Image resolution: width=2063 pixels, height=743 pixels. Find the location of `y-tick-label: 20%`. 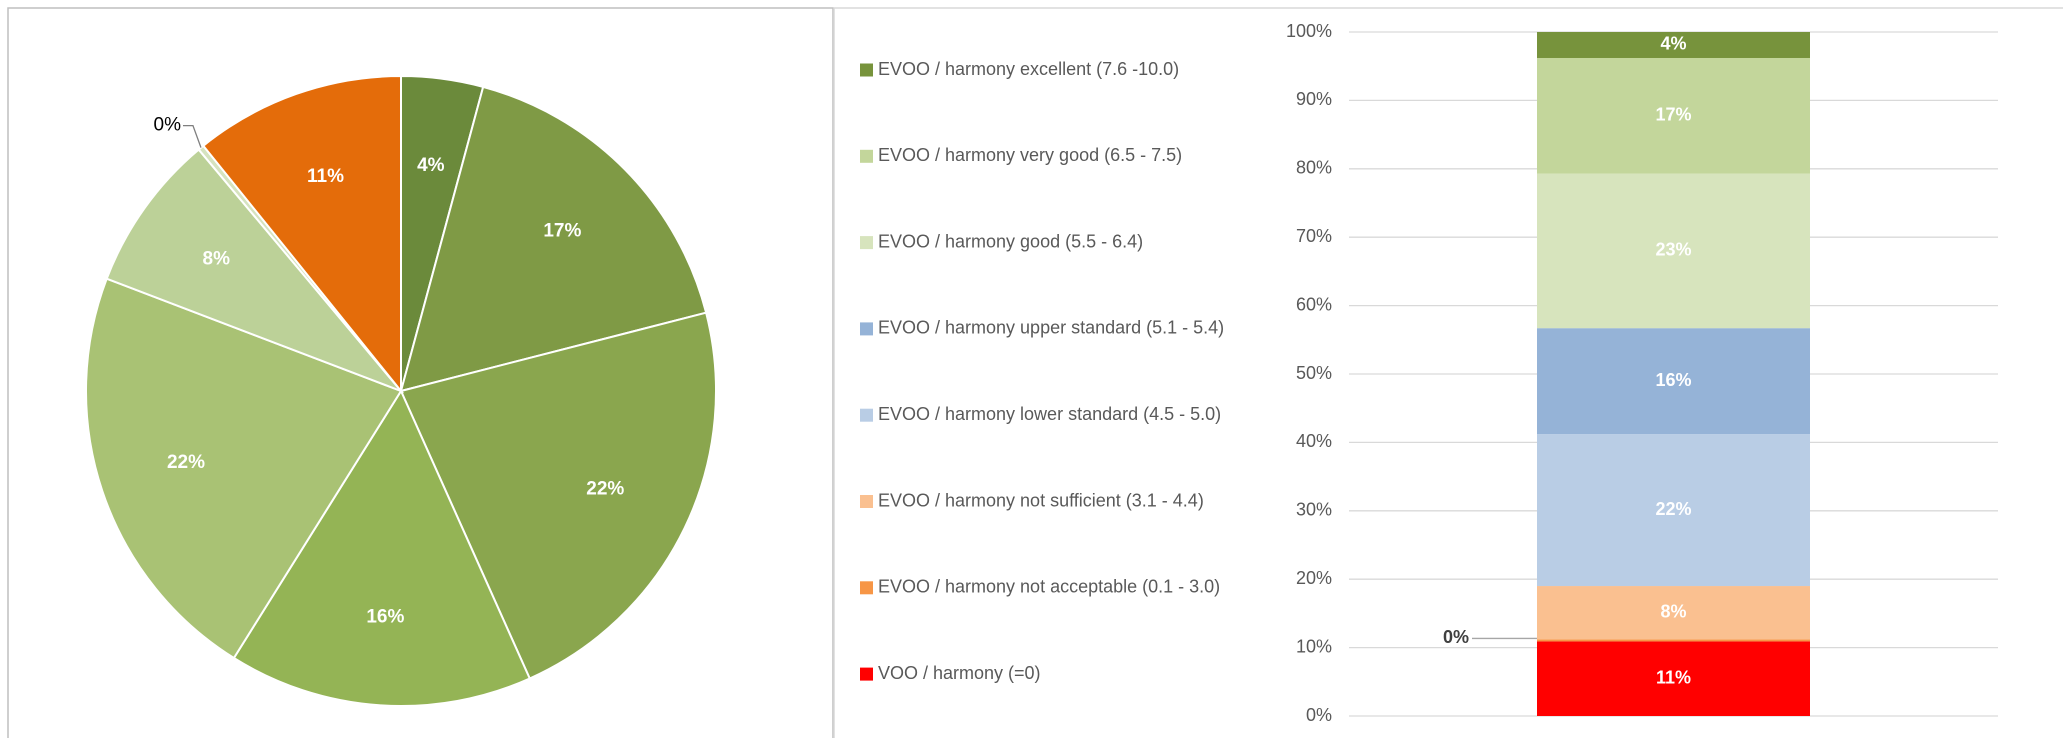

y-tick-label: 20% is located at coordinates (1314, 578).